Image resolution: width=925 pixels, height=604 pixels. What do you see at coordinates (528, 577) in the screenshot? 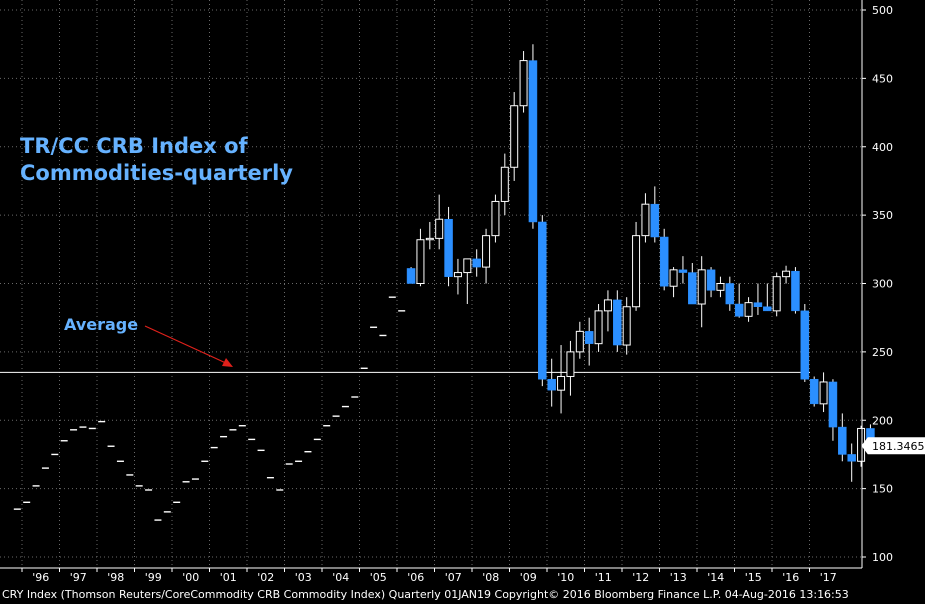
I see `x-tick-label: '09` at bounding box center [528, 577].